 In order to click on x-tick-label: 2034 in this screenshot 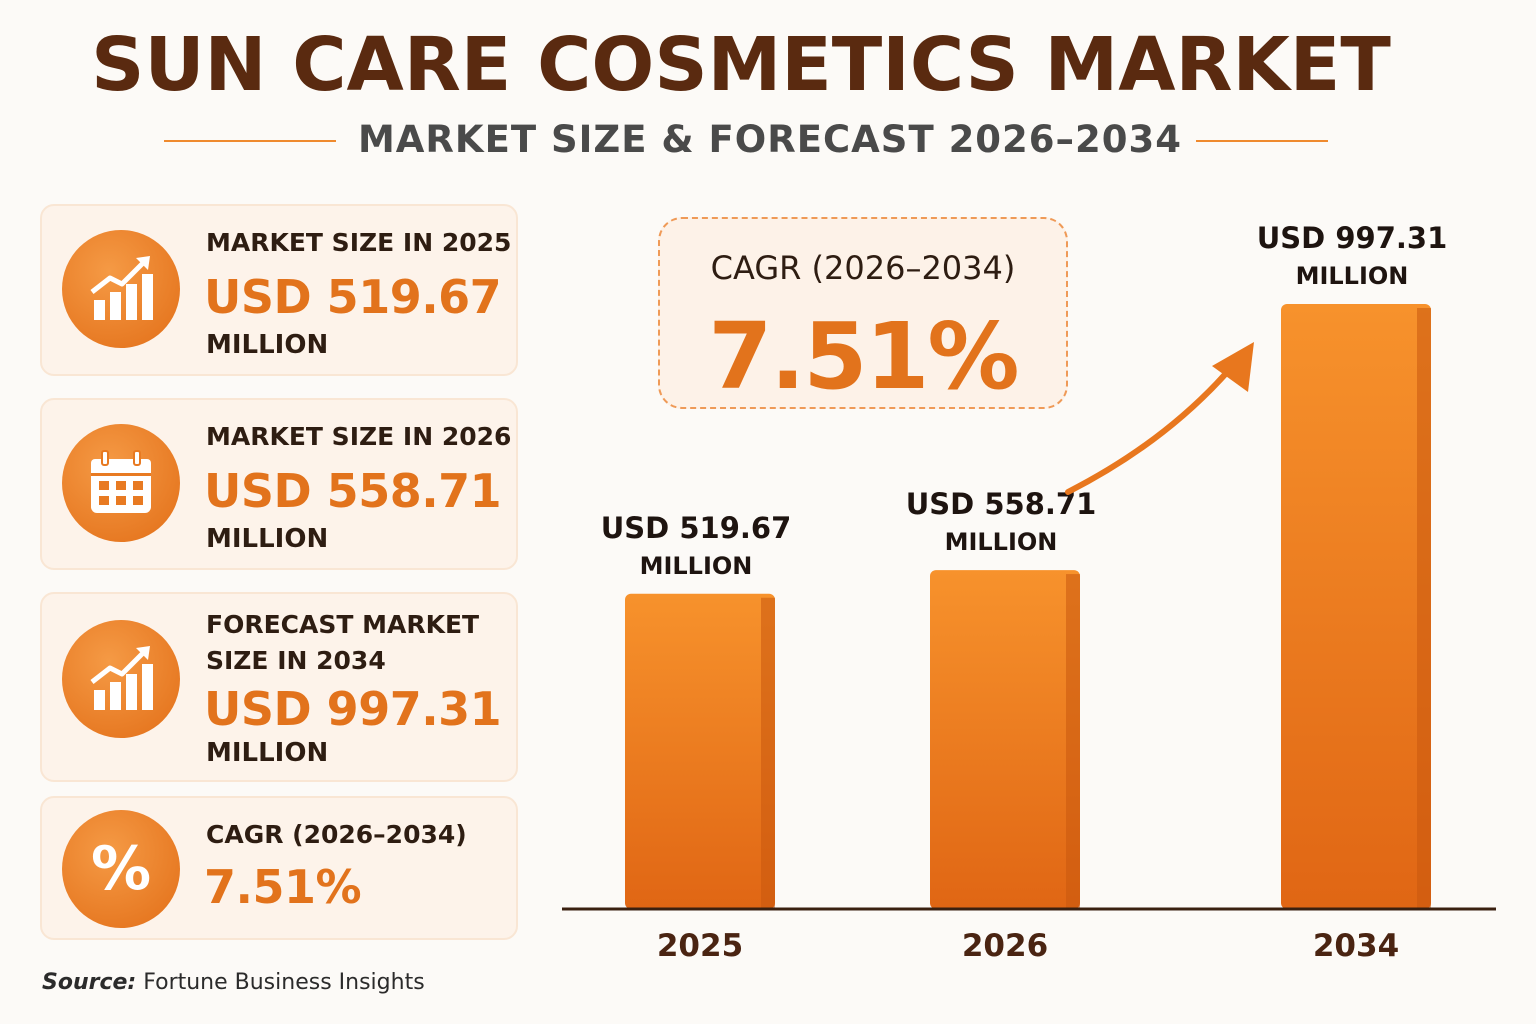, I will do `click(1356, 946)`.